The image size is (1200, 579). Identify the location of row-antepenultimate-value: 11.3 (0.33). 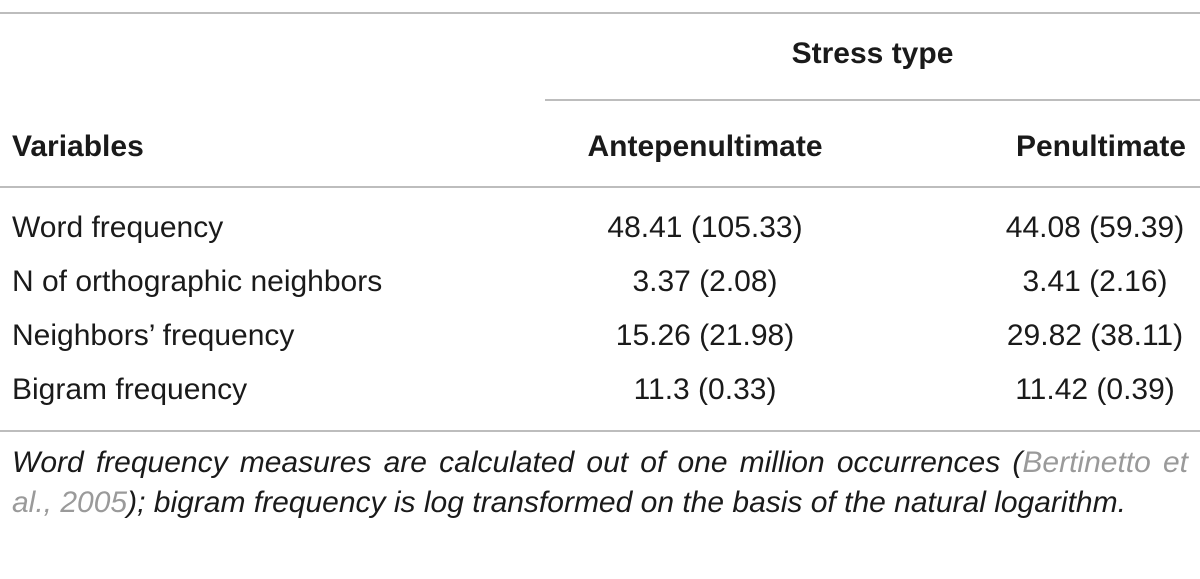
(705, 389).